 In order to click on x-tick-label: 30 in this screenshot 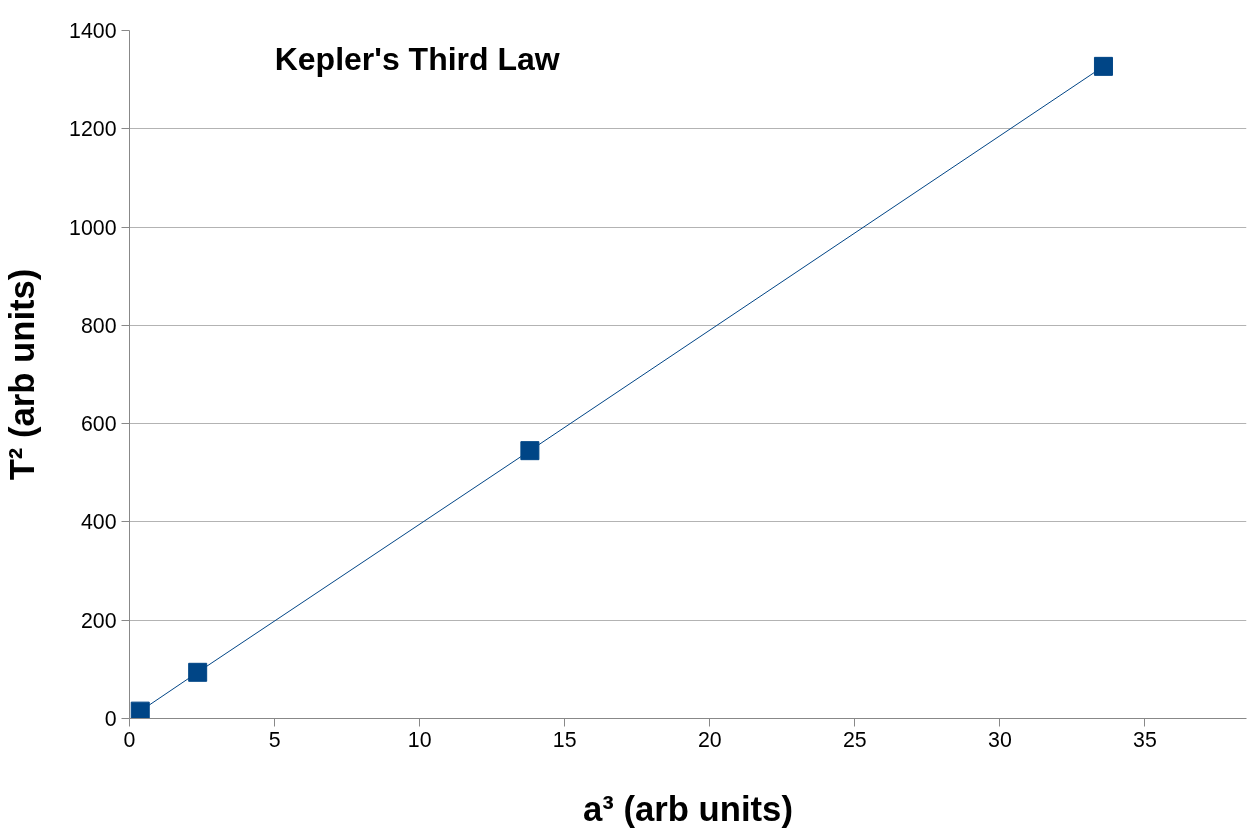, I will do `click(1000, 739)`.